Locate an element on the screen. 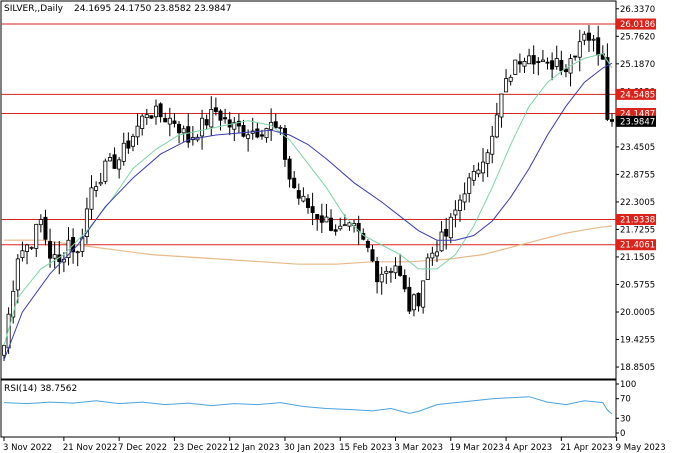 The width and height of the screenshot is (680, 453). time-tick-label: 21 Nov 2022 is located at coordinates (90, 448).